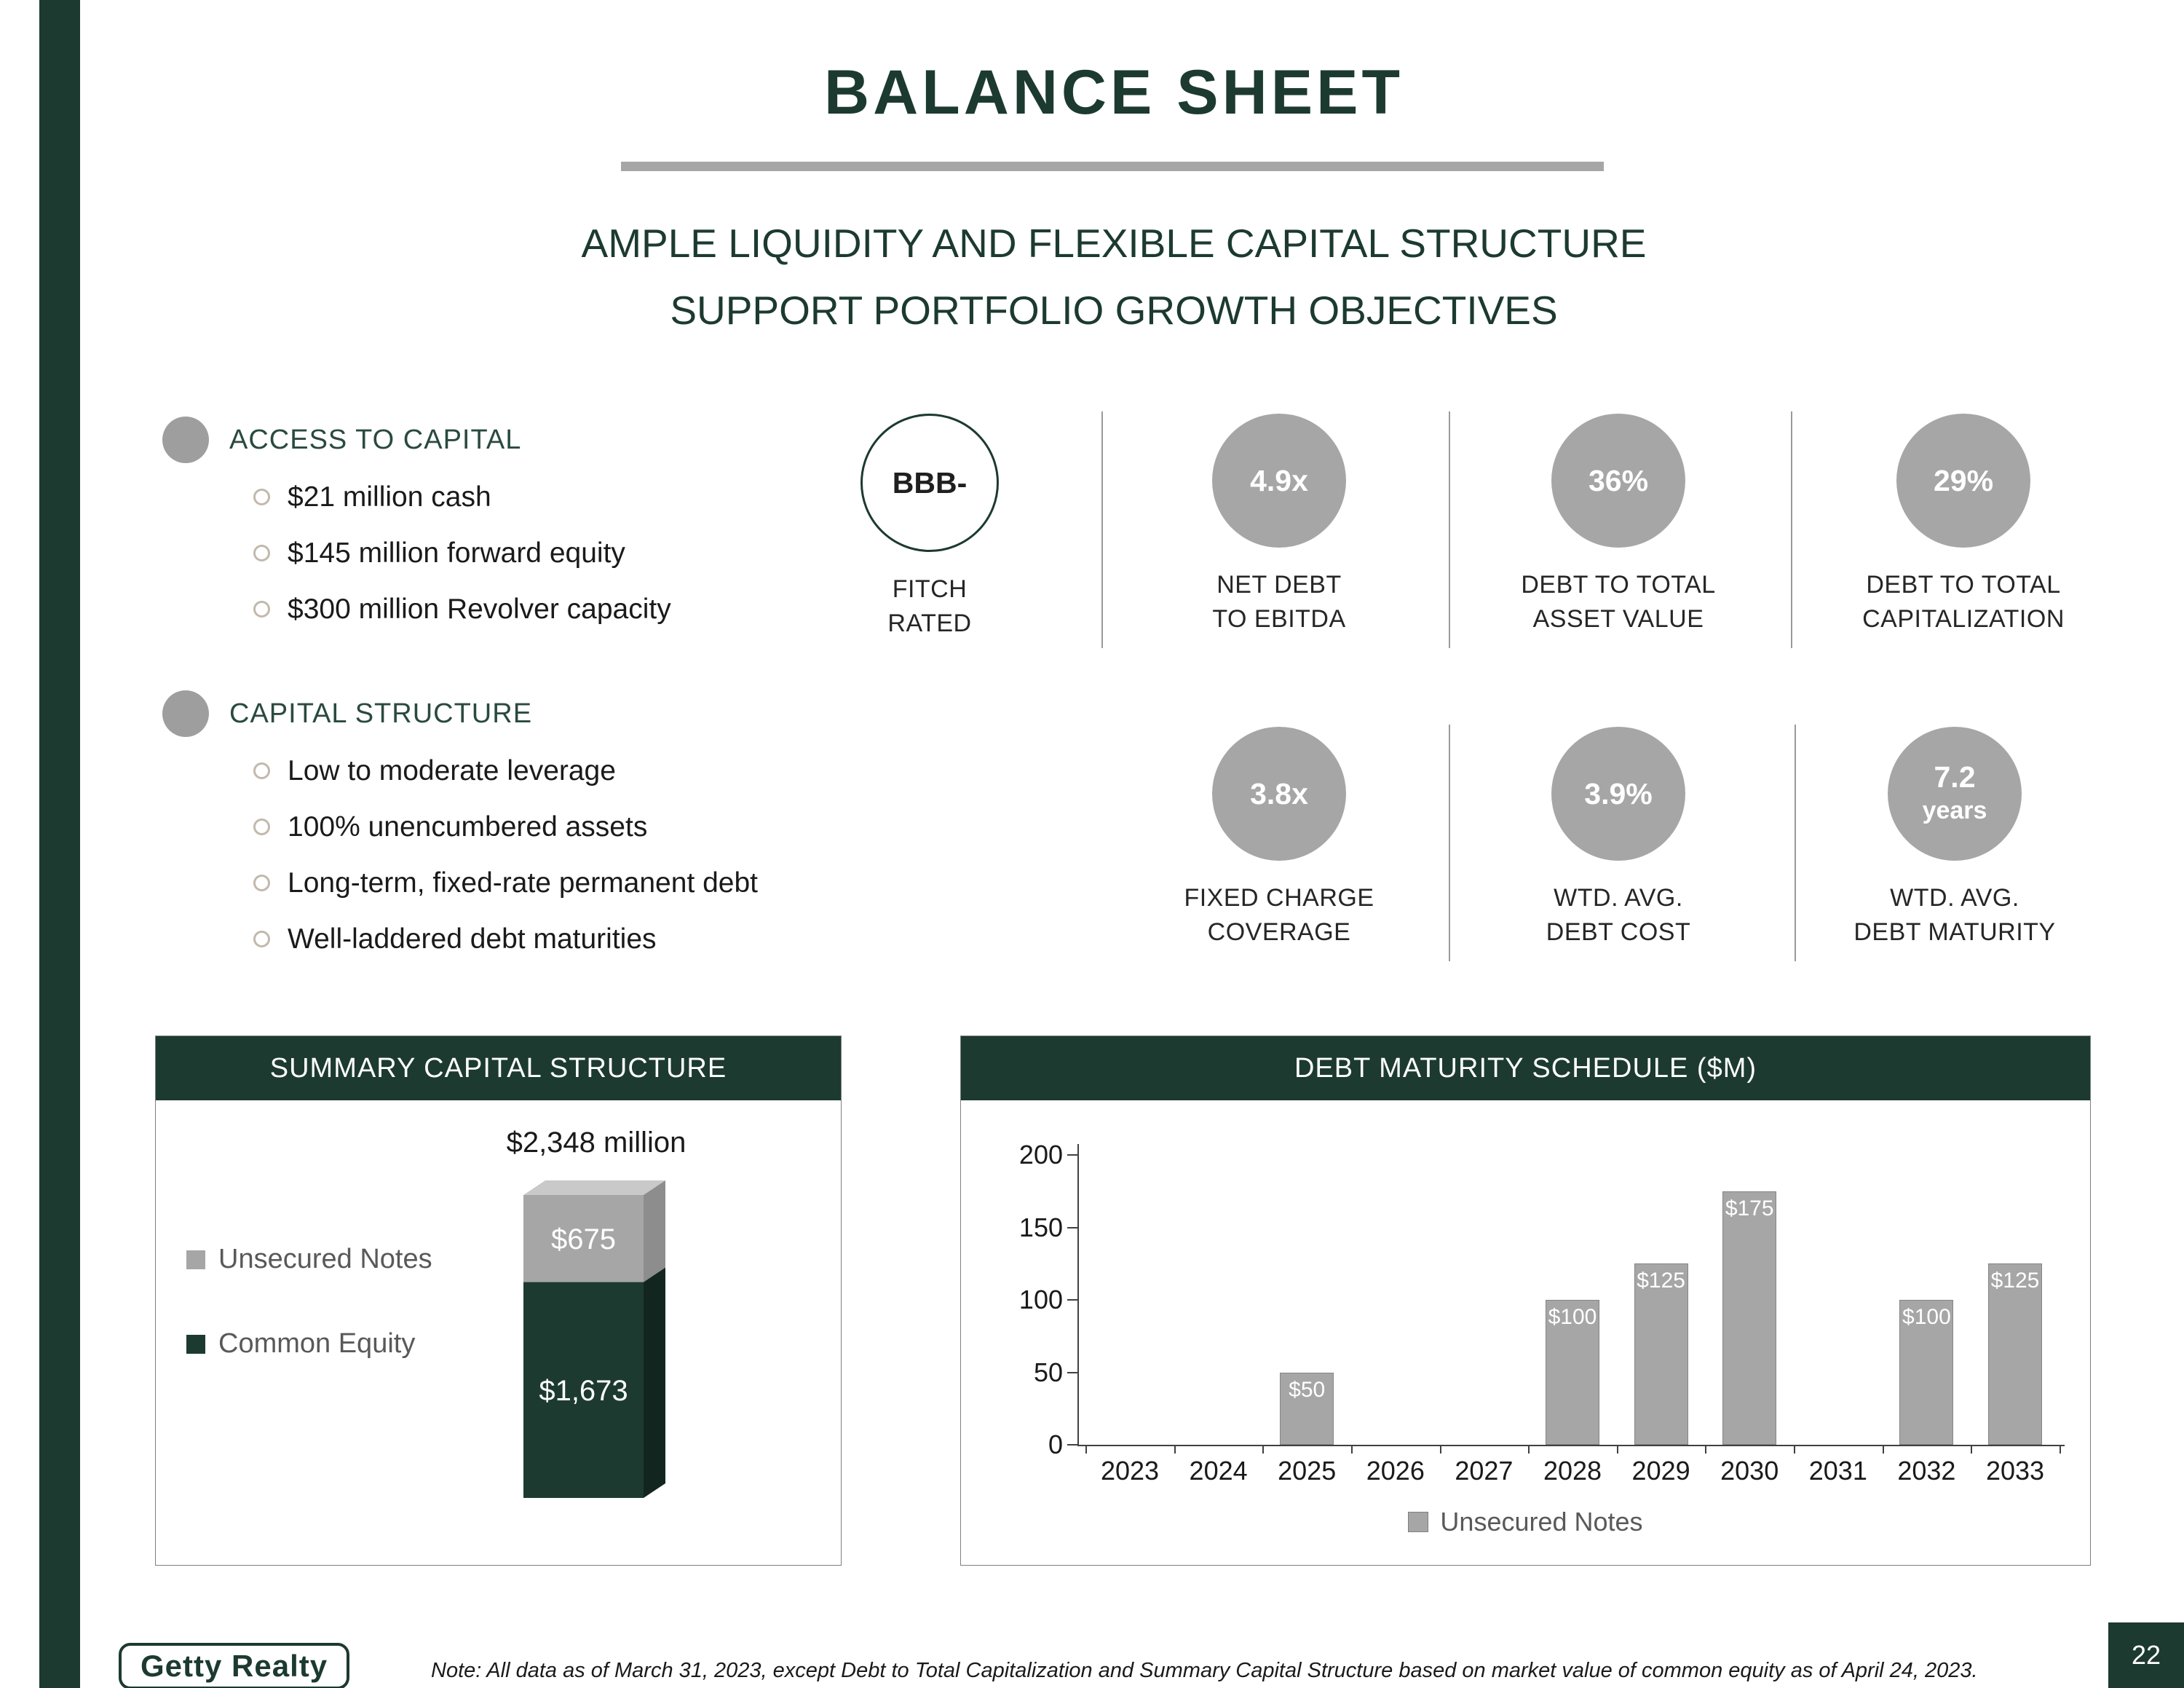 Image resolution: width=2184 pixels, height=1688 pixels. Describe the element at coordinates (472, 939) in the screenshot. I see `bullet-text: Well-laddered debt maturities` at that location.